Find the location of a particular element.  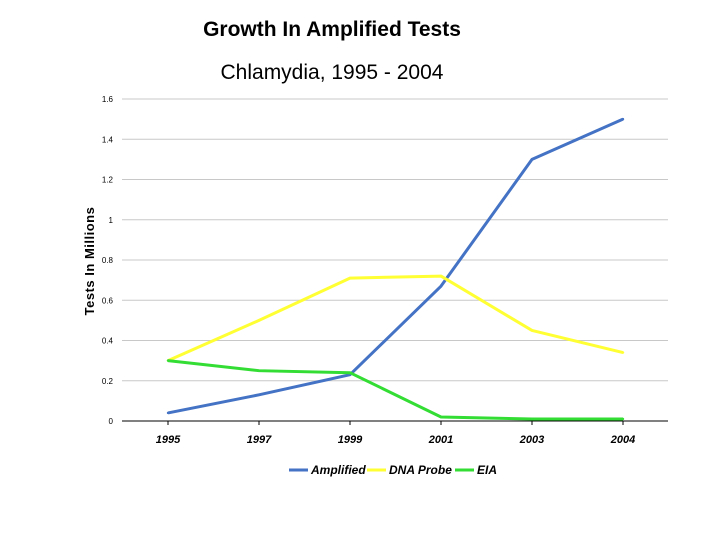

x-tick-label: 1995 is located at coordinates (168, 440).